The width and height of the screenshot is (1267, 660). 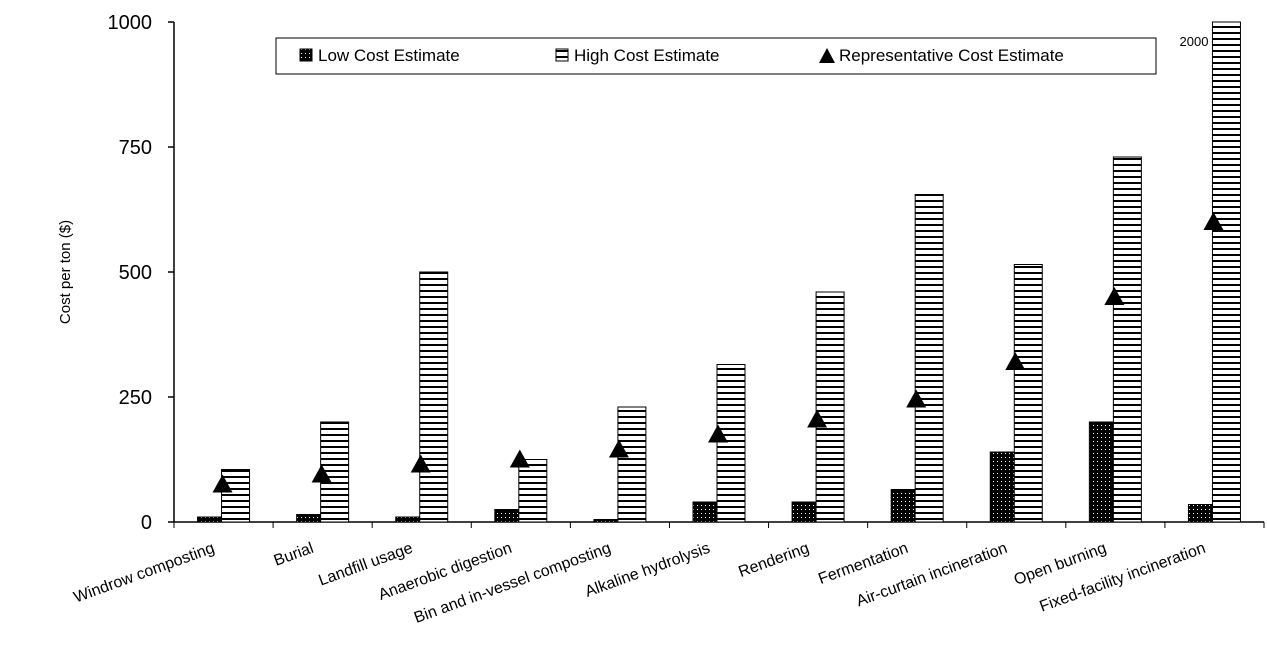 I want to click on category-label: Burial, so click(x=294, y=555).